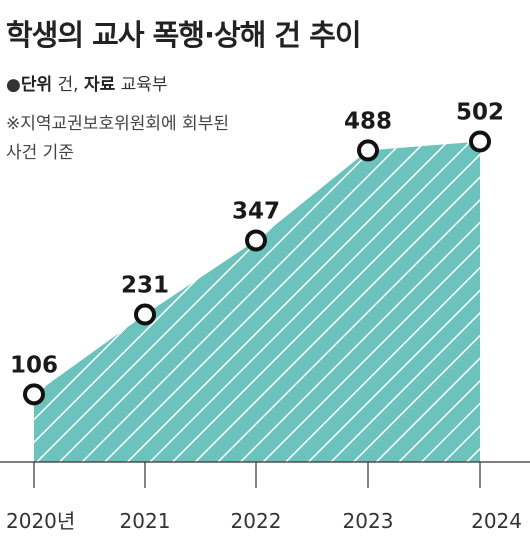 The image size is (530, 549). Describe the element at coordinates (368, 121) in the screenshot. I see `data-value-label: 488` at that location.